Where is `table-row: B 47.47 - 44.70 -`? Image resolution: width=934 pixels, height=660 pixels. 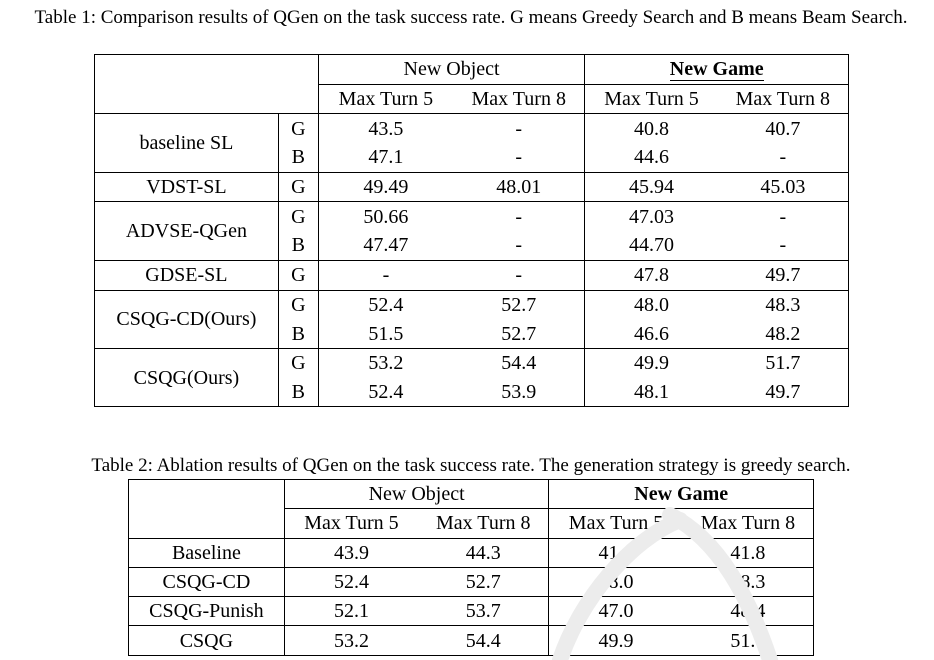
table-row: B 47.47 - 44.70 - is located at coordinates (472, 246).